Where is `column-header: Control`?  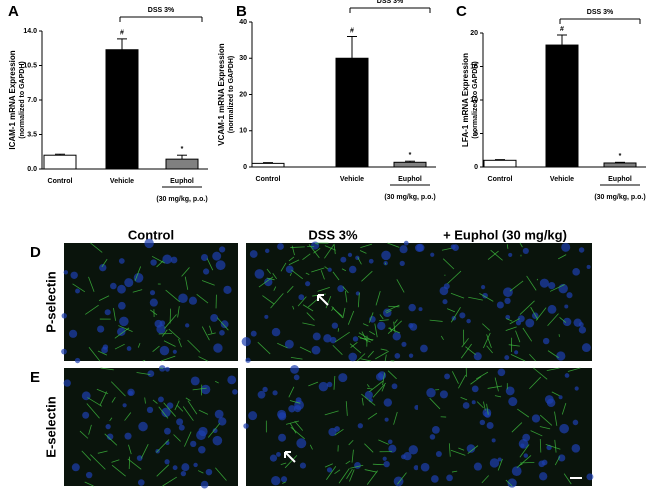 column-header: Control is located at coordinates (151, 234).